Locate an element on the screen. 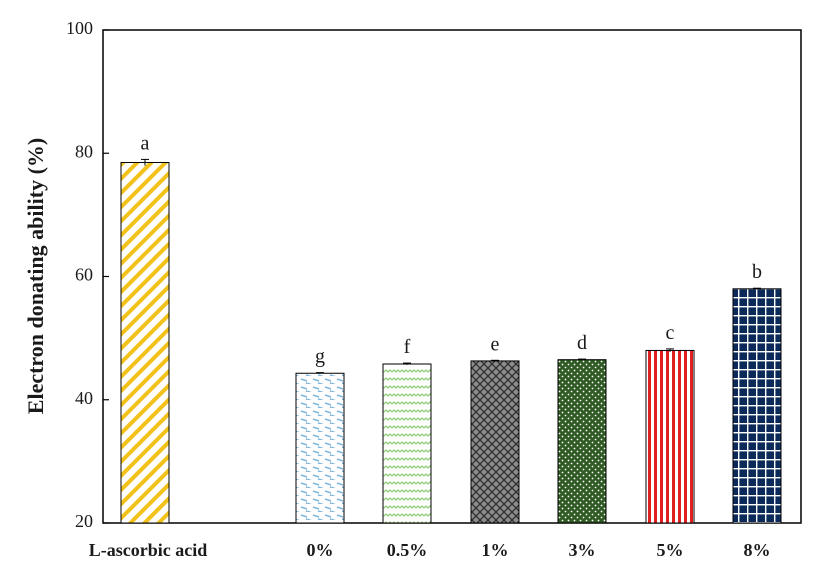  significance-letter: c is located at coordinates (670, 333).